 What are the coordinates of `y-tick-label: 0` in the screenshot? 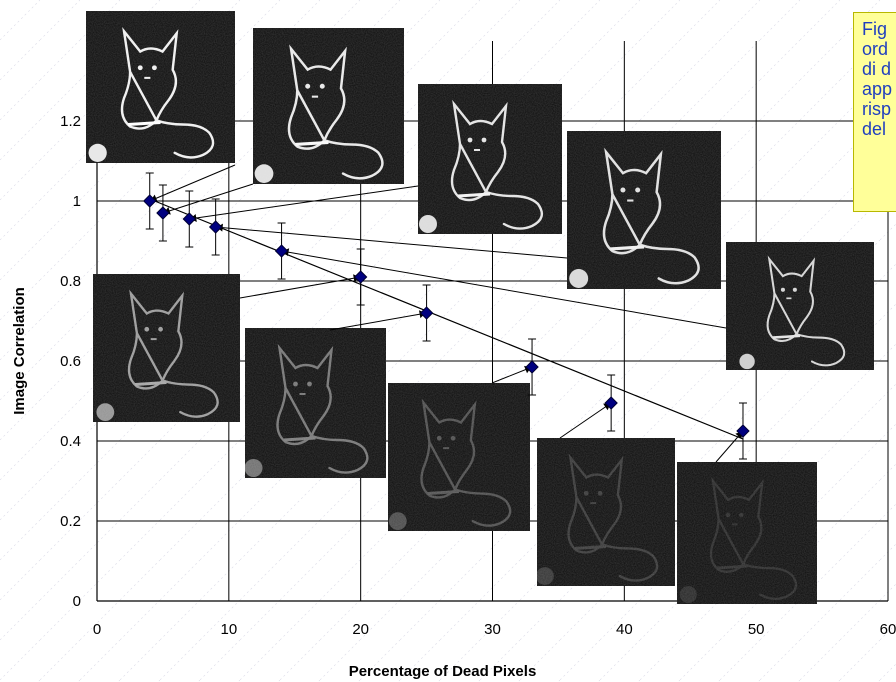 It's located at (77, 601).